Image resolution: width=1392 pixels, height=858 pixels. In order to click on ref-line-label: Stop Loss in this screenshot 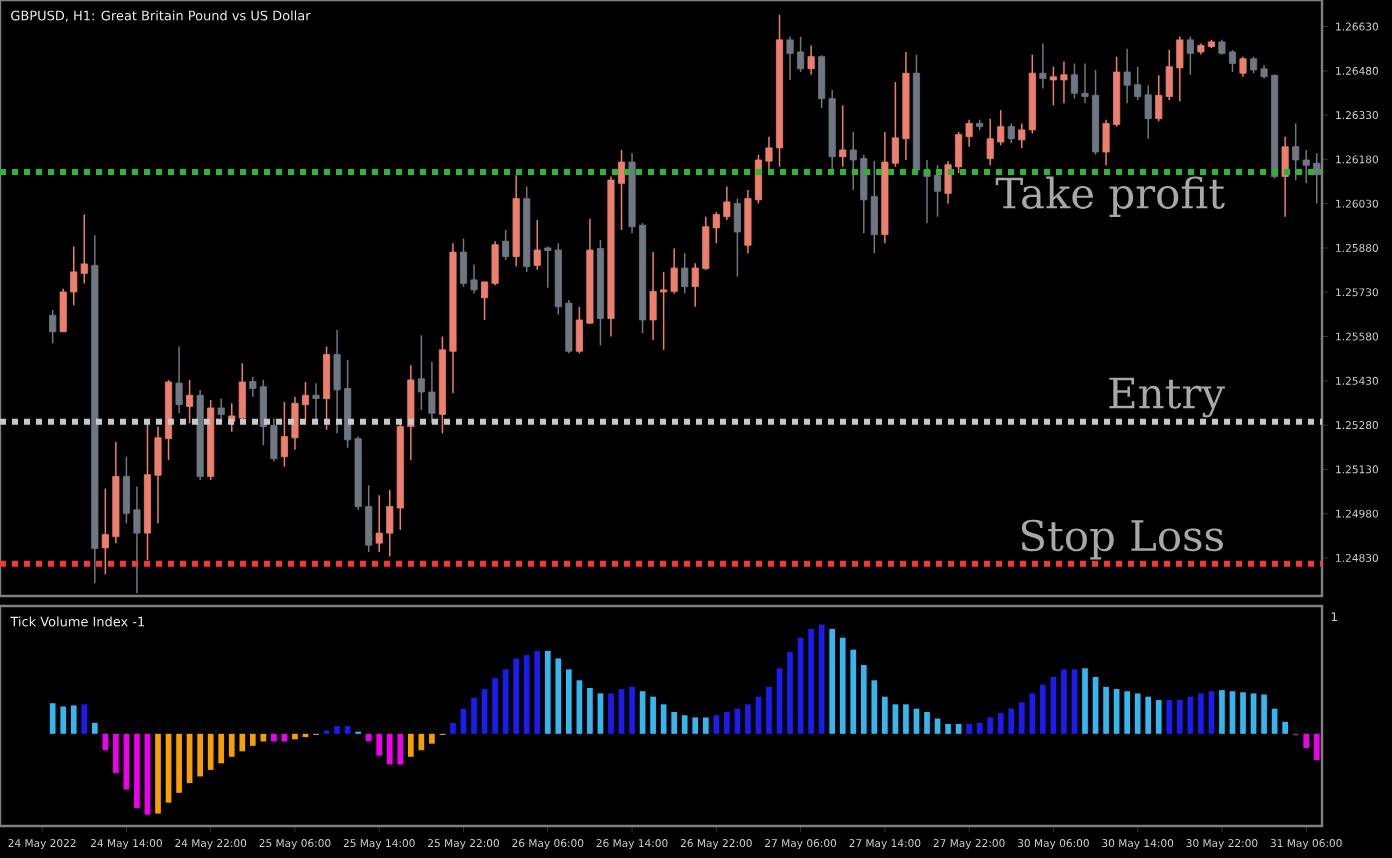, I will do `click(1122, 539)`.